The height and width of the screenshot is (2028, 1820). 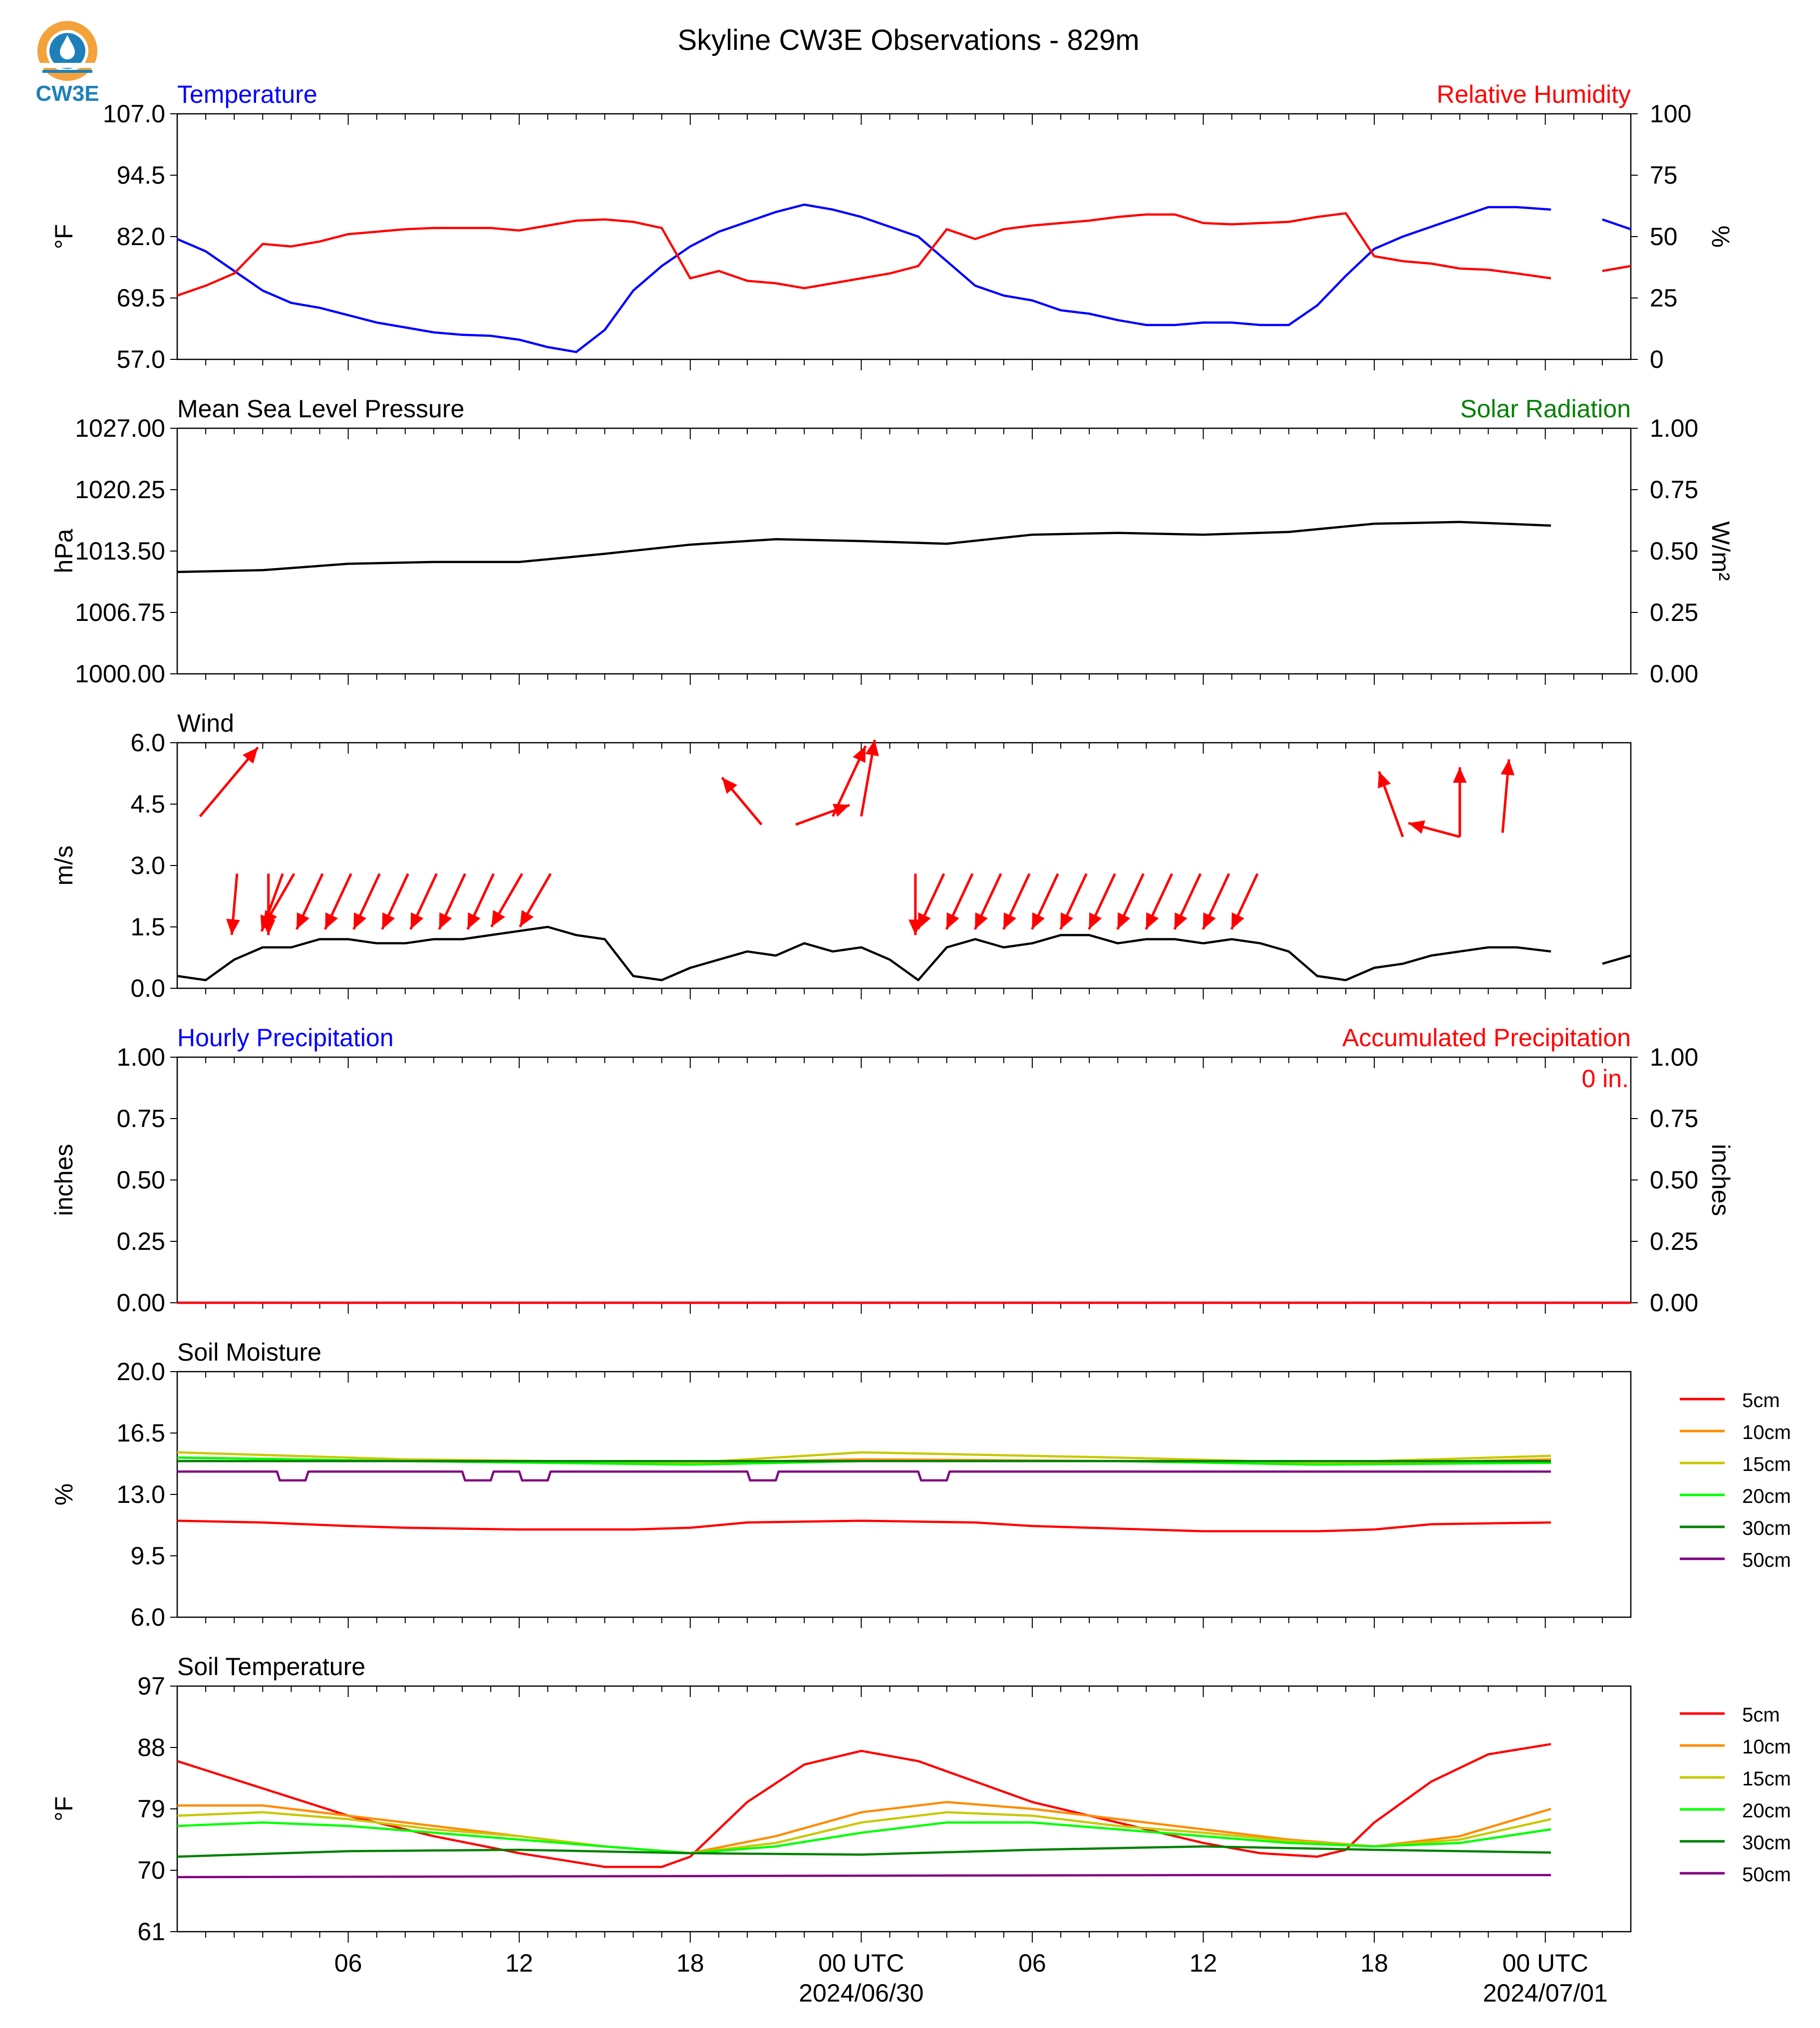 What do you see at coordinates (147, 865) in the screenshot?
I see `y-tick-label: 3.0` at bounding box center [147, 865].